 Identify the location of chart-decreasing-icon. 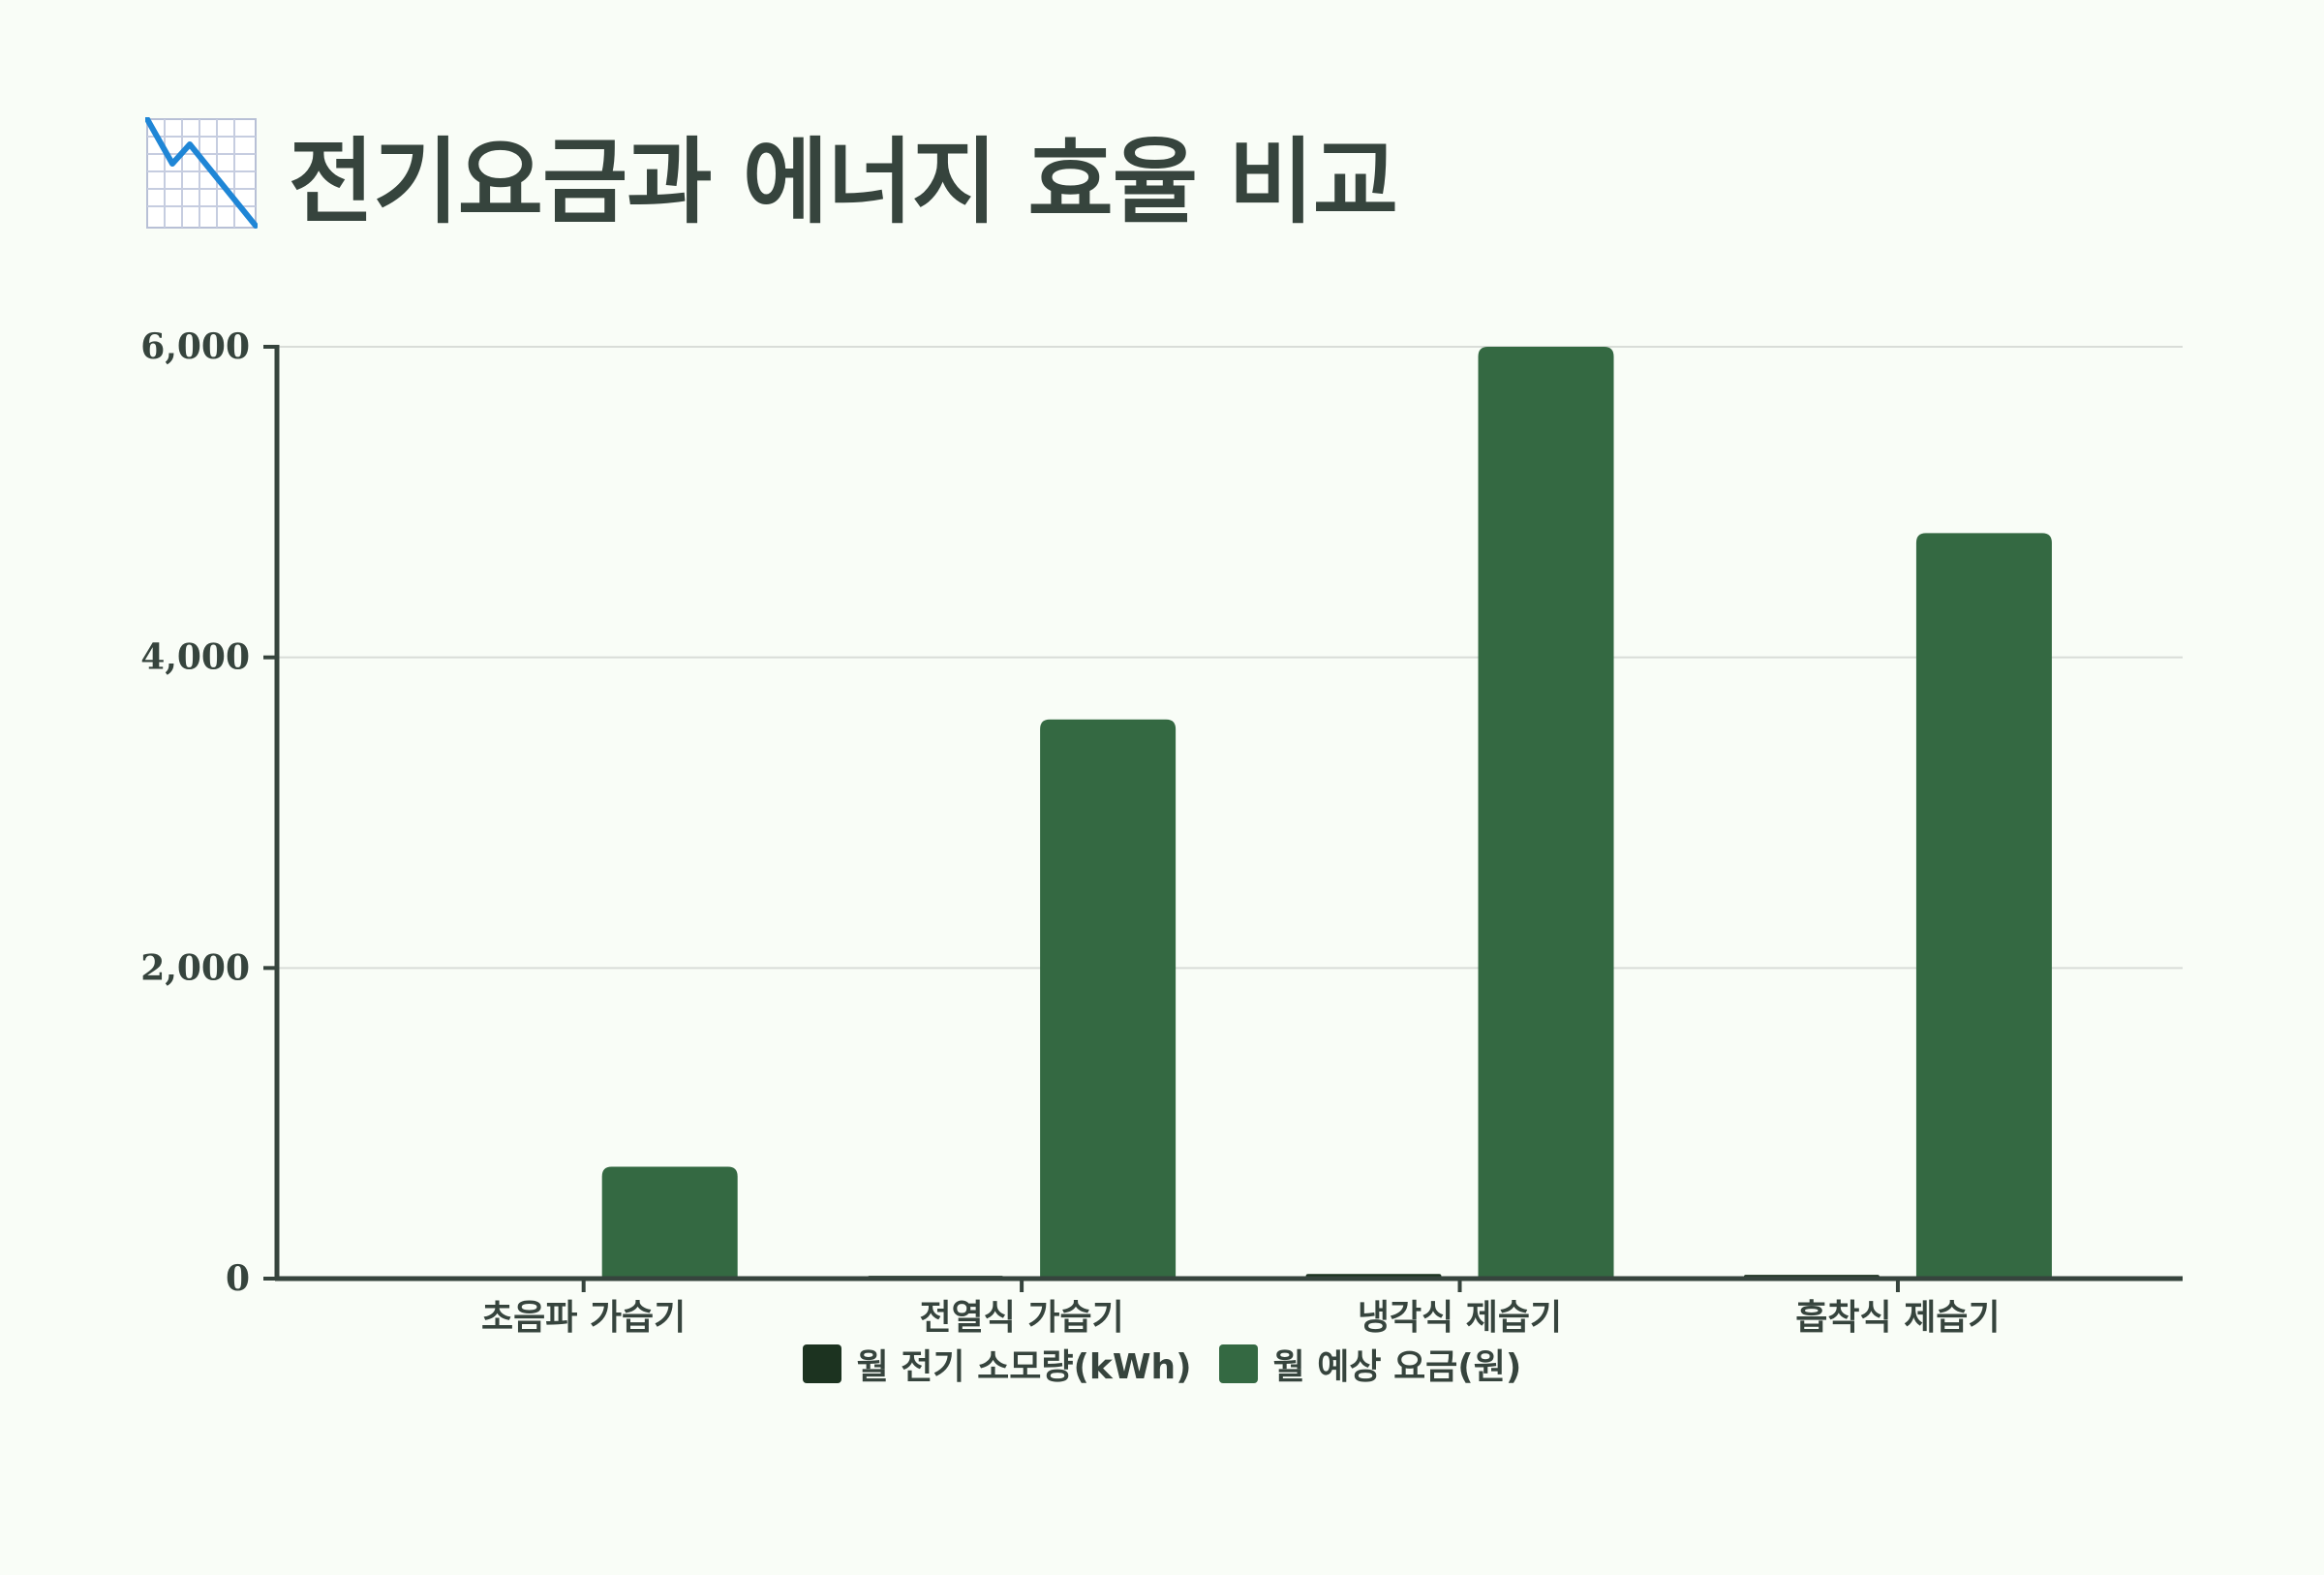
(202, 173).